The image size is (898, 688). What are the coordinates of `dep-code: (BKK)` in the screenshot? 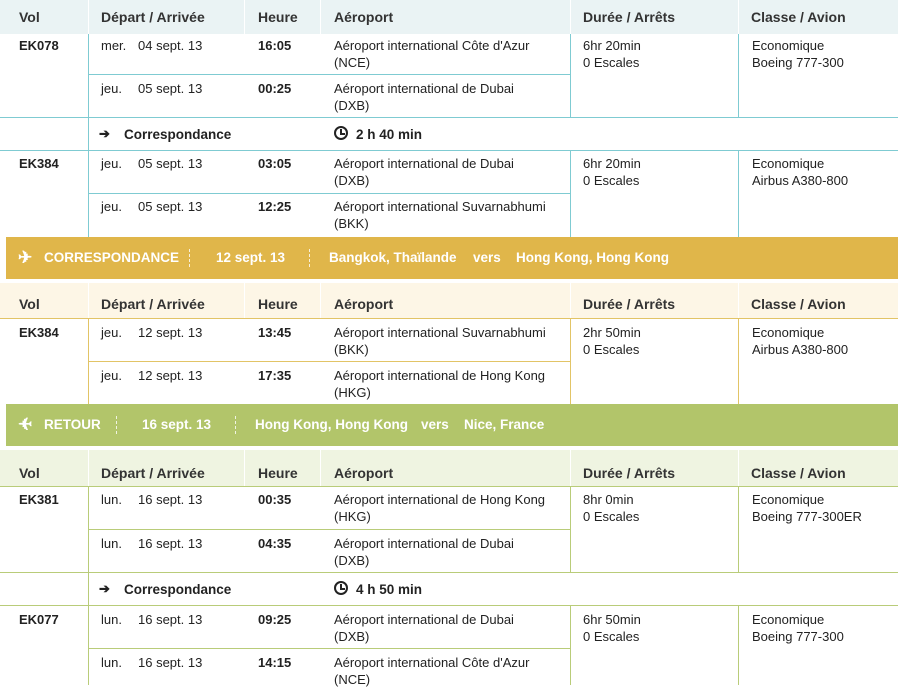 It's located at (351, 349).